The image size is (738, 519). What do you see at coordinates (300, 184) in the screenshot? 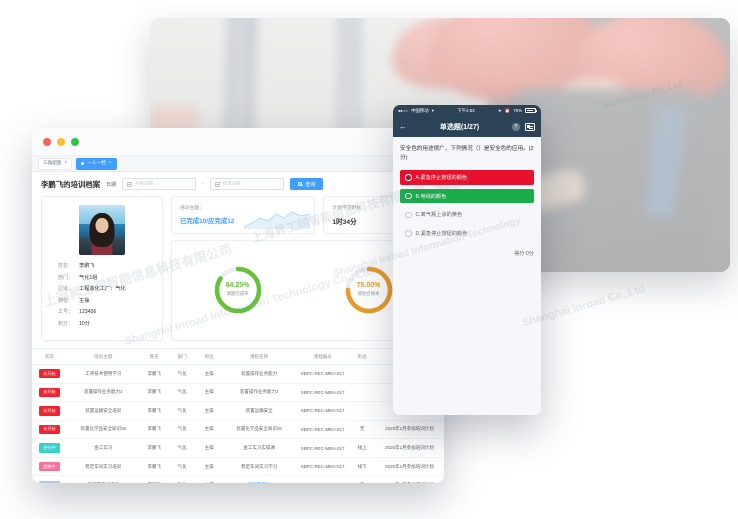
I see `search-icon` at bounding box center [300, 184].